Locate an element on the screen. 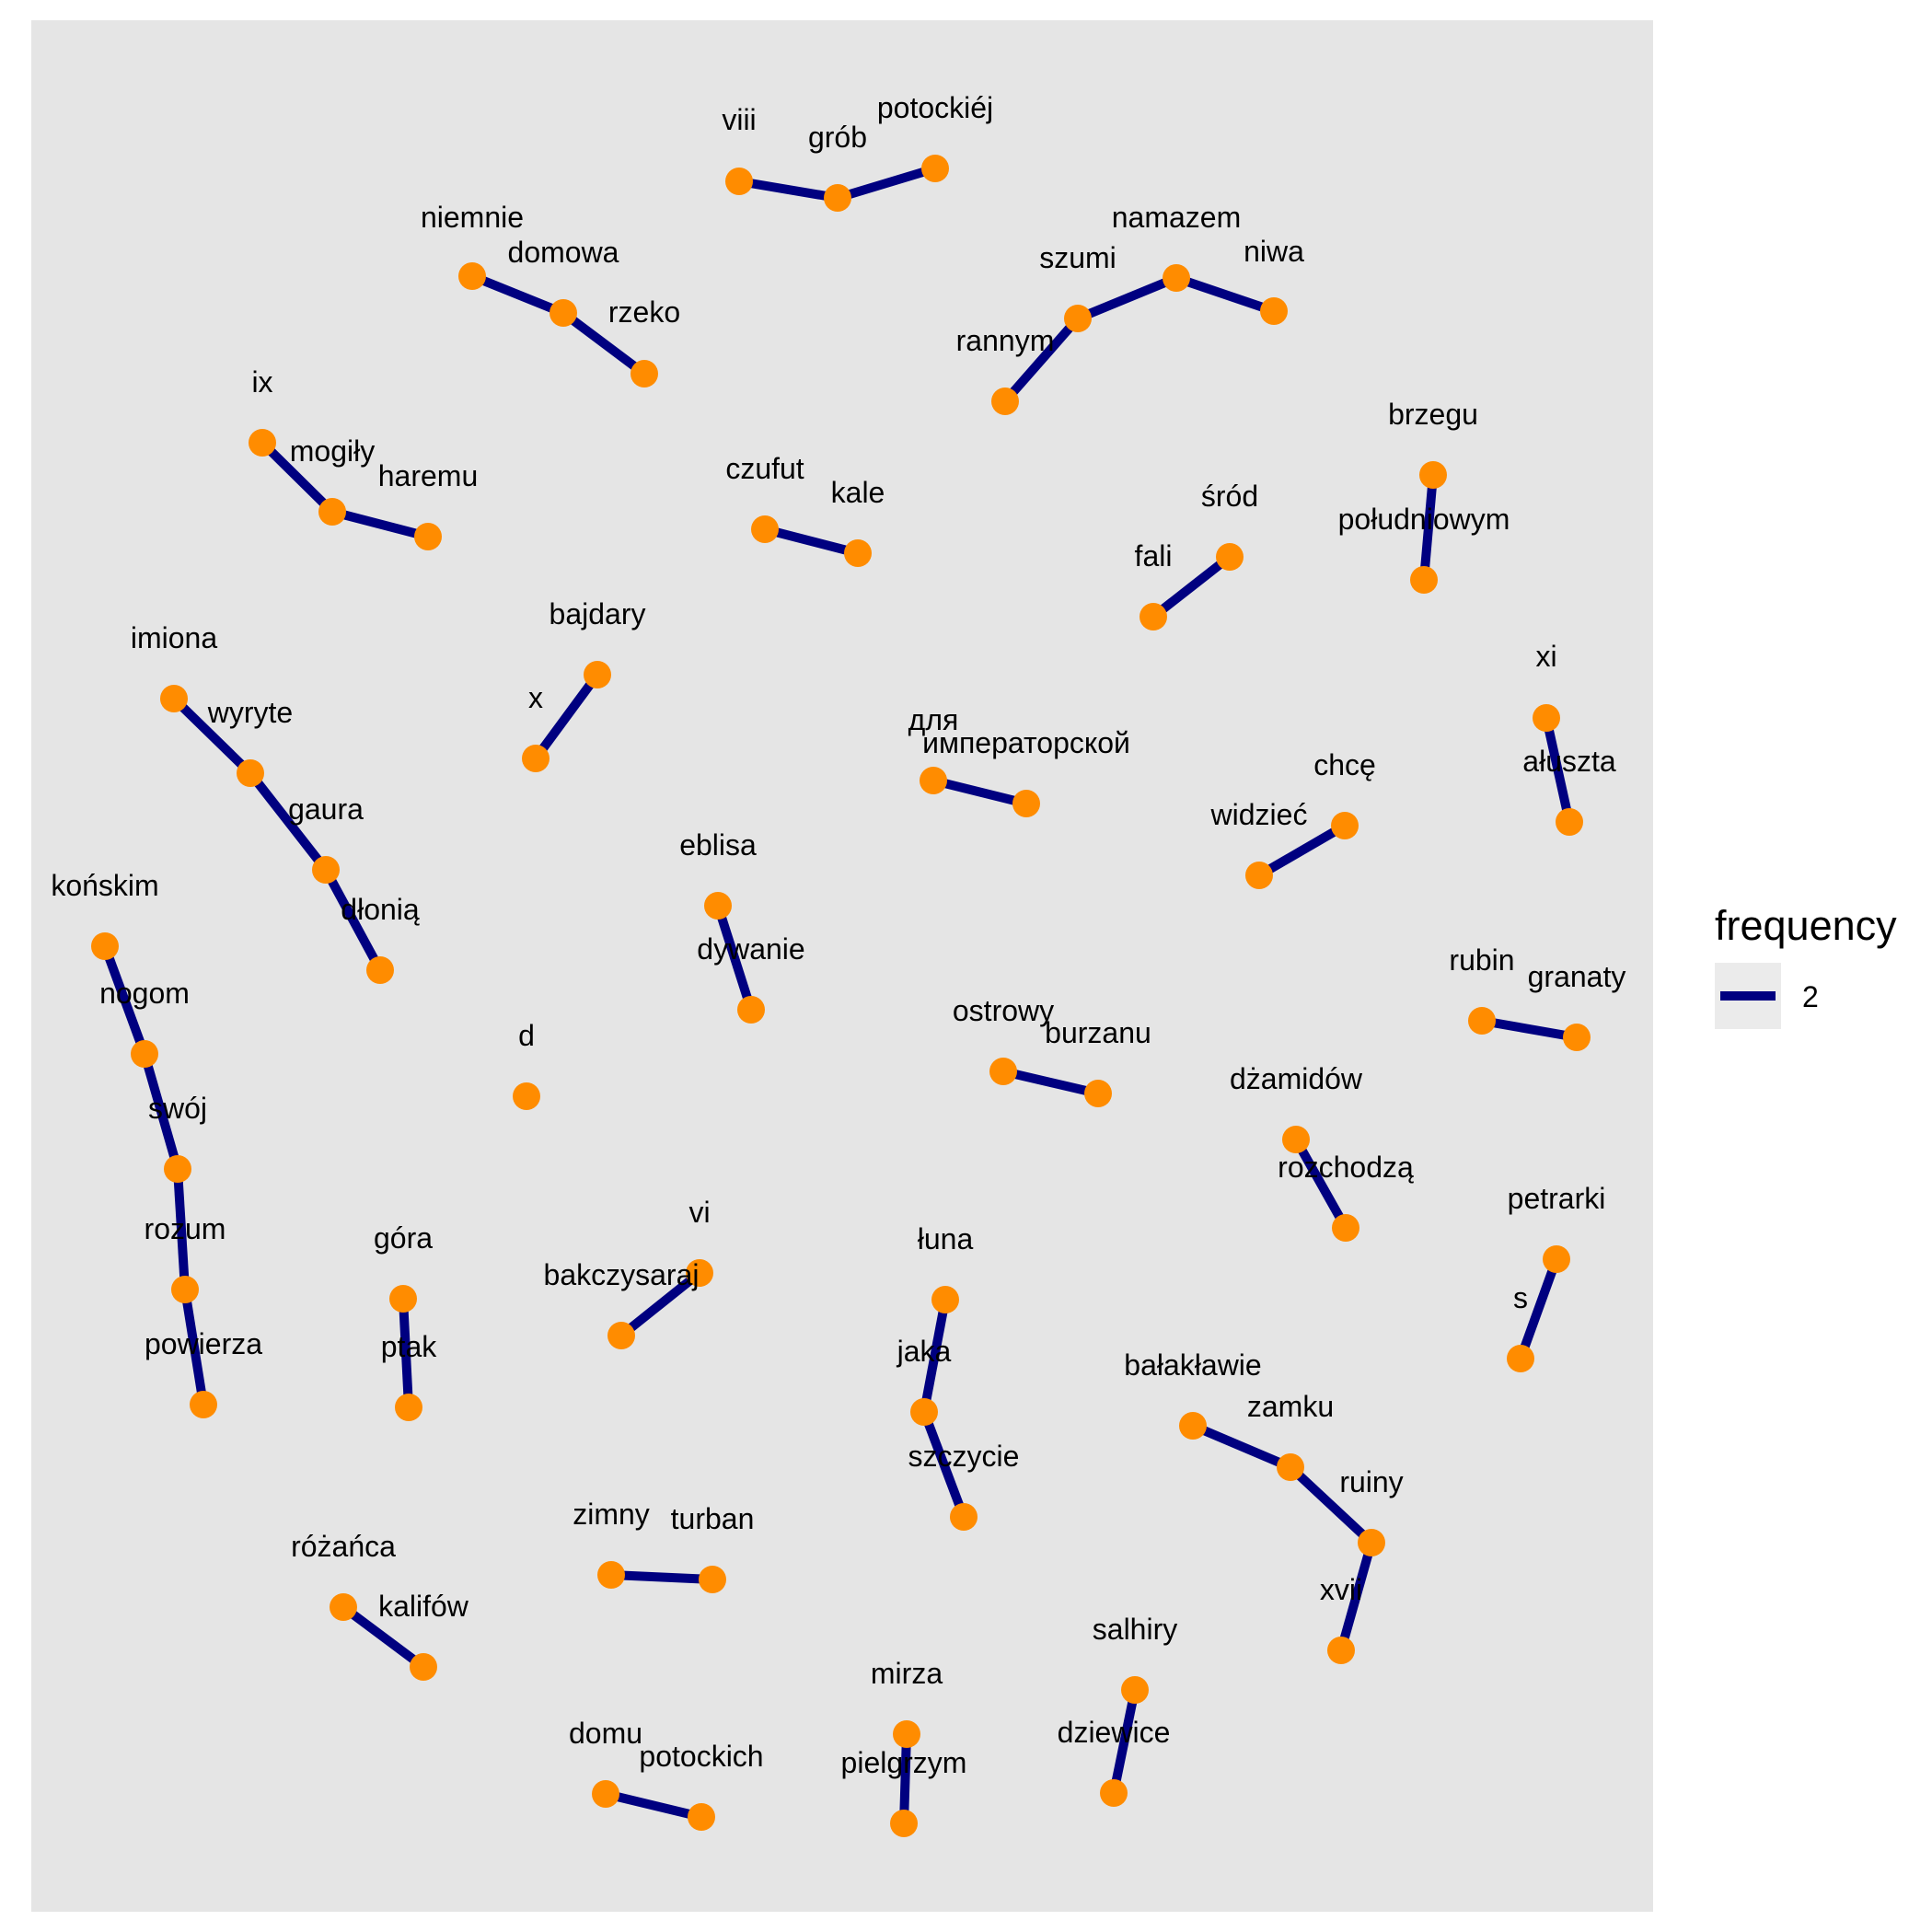 Image resolution: width=1932 pixels, height=1932 pixels. node-label: haremu is located at coordinates (428, 476).